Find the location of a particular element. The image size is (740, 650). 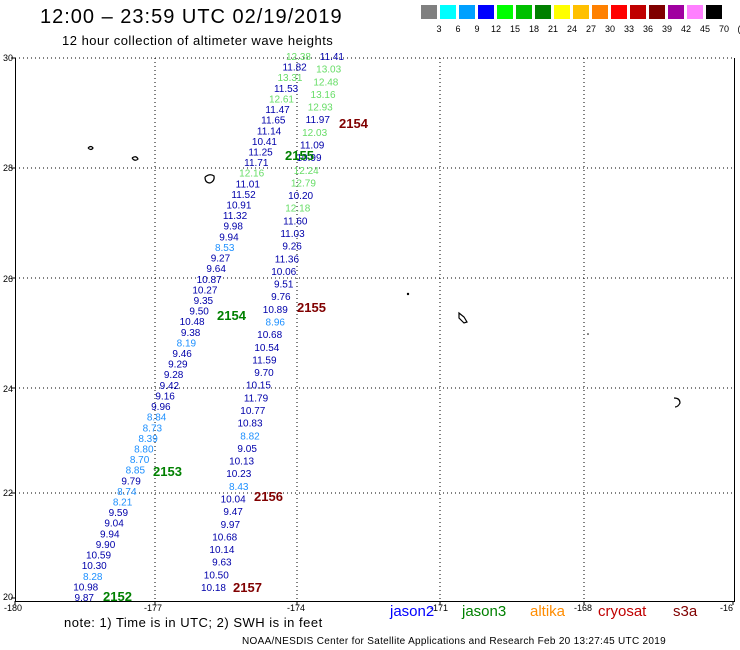

wave-height-value: 11.97 is located at coordinates (318, 120).